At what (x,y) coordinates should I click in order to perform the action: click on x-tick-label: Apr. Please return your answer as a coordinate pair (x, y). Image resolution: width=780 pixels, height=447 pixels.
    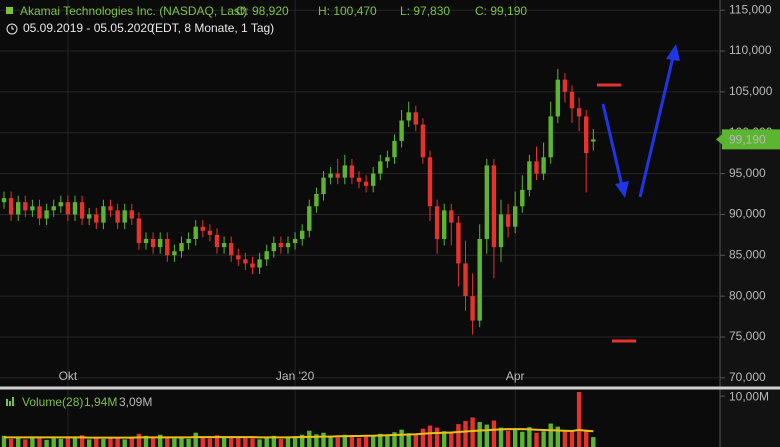
    Looking at the image, I should click on (515, 376).